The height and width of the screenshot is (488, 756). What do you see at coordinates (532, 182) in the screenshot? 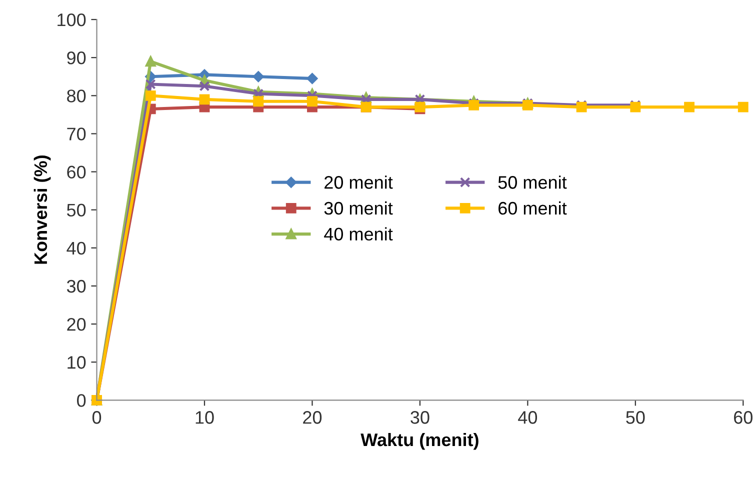
I see `legend-label: 50 menit` at bounding box center [532, 182].